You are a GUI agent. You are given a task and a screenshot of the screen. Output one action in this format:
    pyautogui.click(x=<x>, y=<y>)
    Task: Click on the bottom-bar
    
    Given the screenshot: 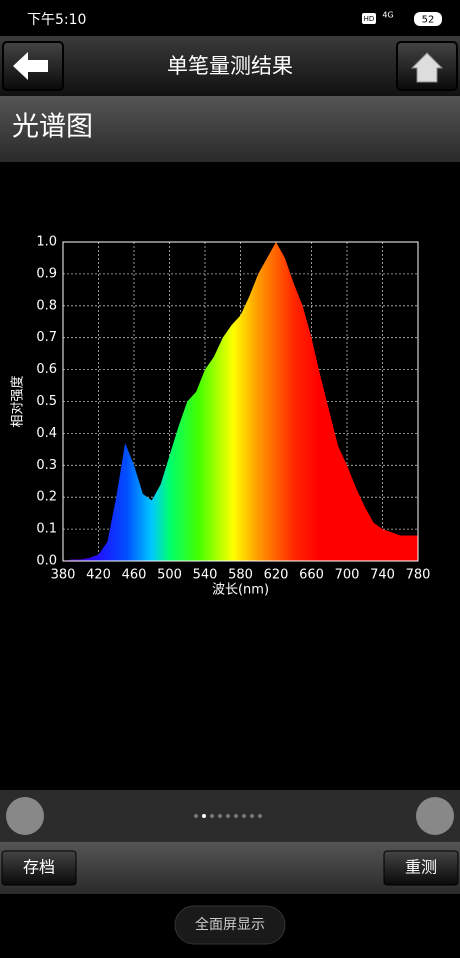 What is the action you would take?
    pyautogui.click(x=230, y=868)
    